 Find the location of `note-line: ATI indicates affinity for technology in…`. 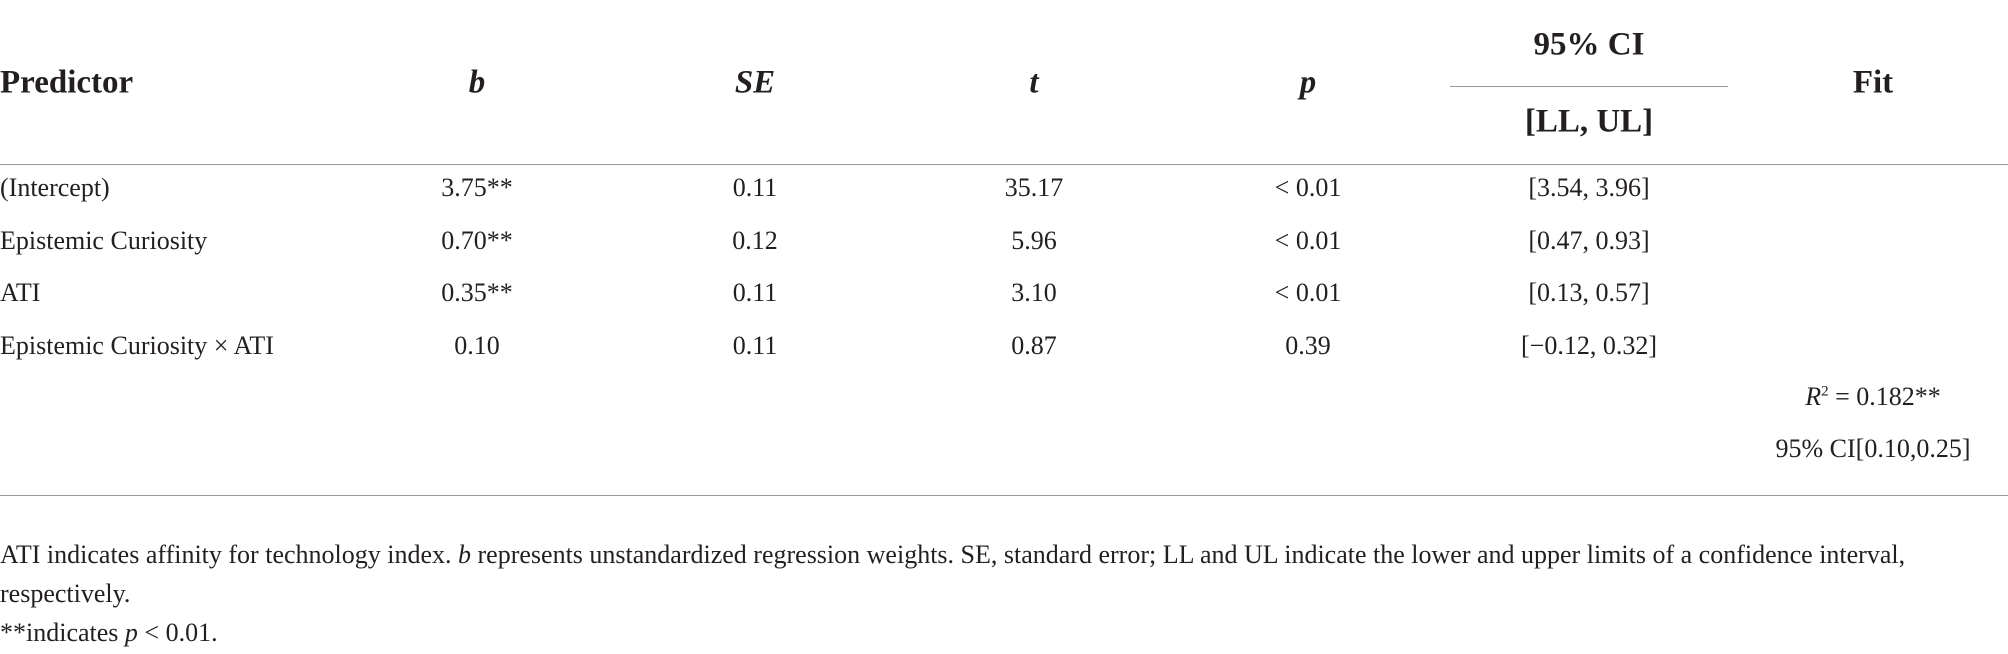

note-line: ATI indicates affinity for technology in… is located at coordinates (995, 574).